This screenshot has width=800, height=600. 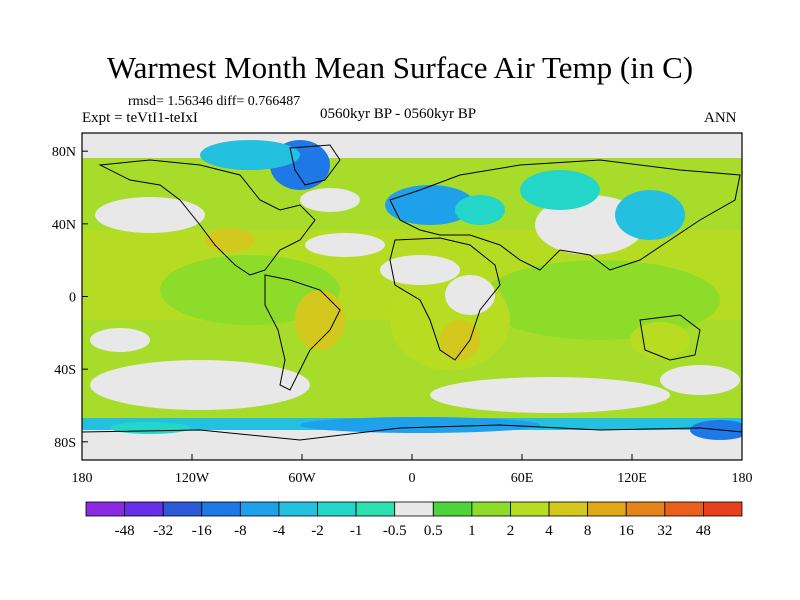 What do you see at coordinates (414, 520) in the screenshot?
I see `colorbar: -48 -32 -16 -8 -4 -2 -1 -0.5 0.5 1 2 4 8 16 32 48` at bounding box center [414, 520].